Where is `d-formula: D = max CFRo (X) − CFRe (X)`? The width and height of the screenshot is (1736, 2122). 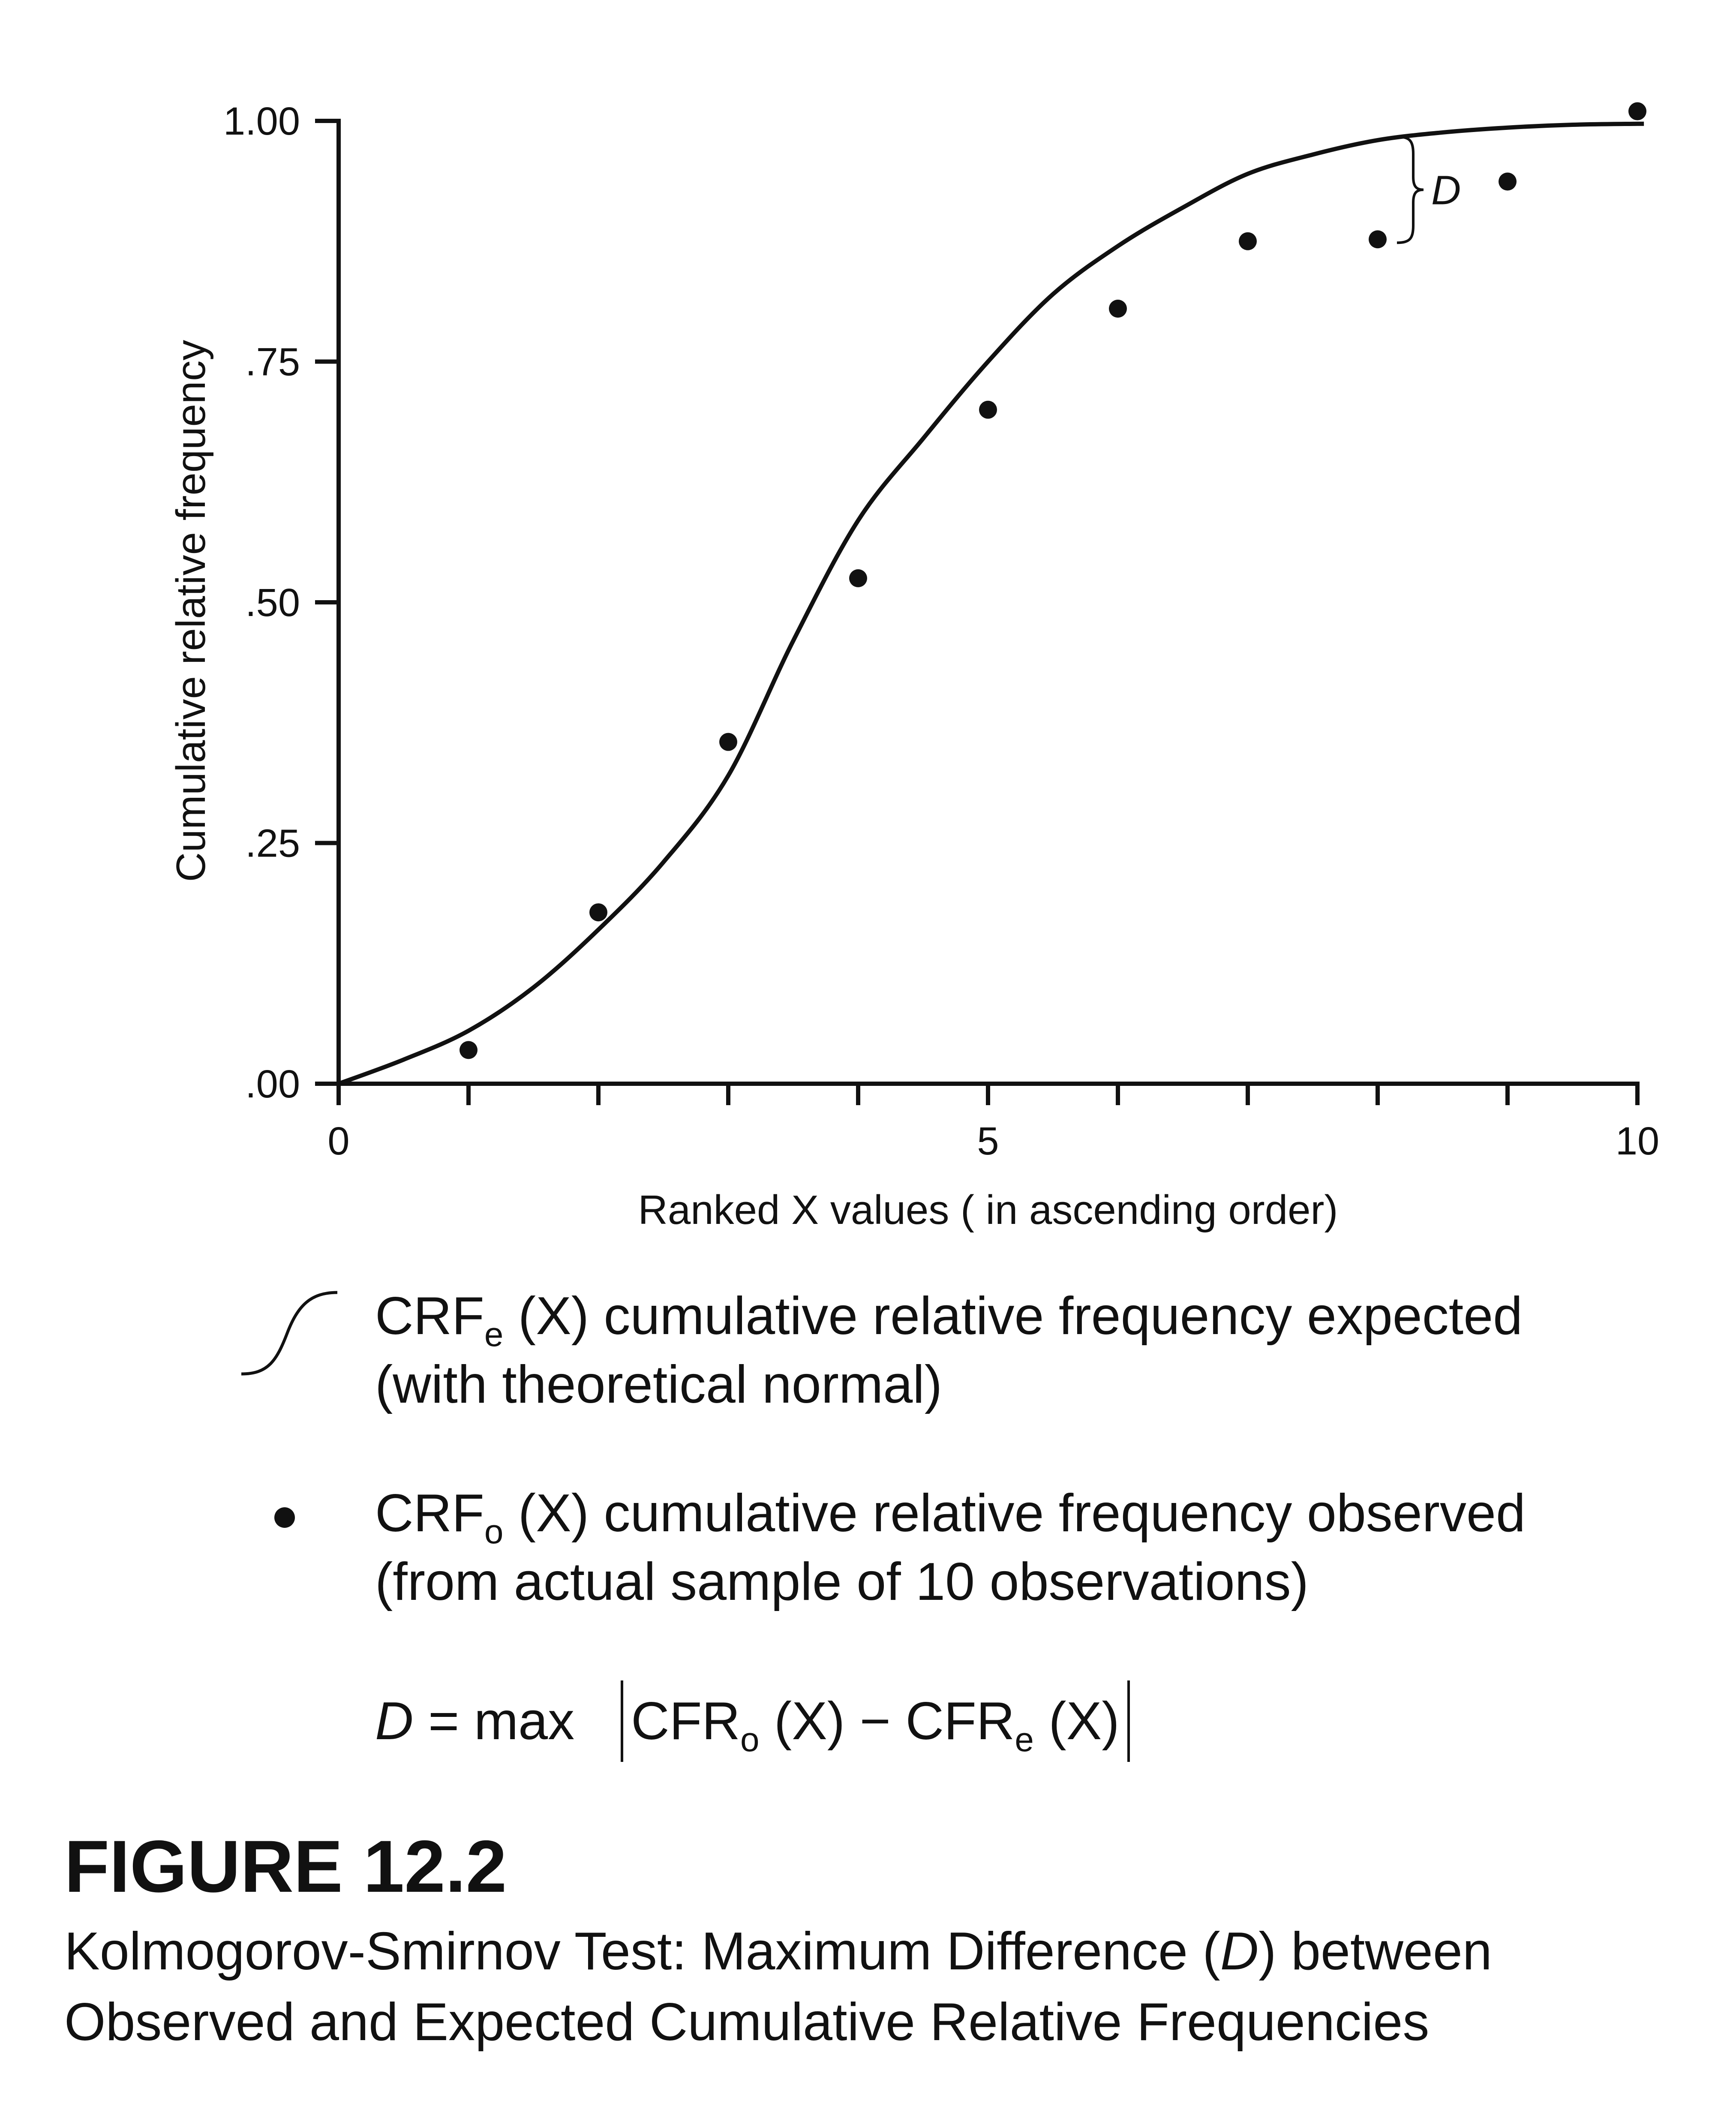 d-formula: D = max CFRo (X) − CFRe (X) is located at coordinates (756, 1721).